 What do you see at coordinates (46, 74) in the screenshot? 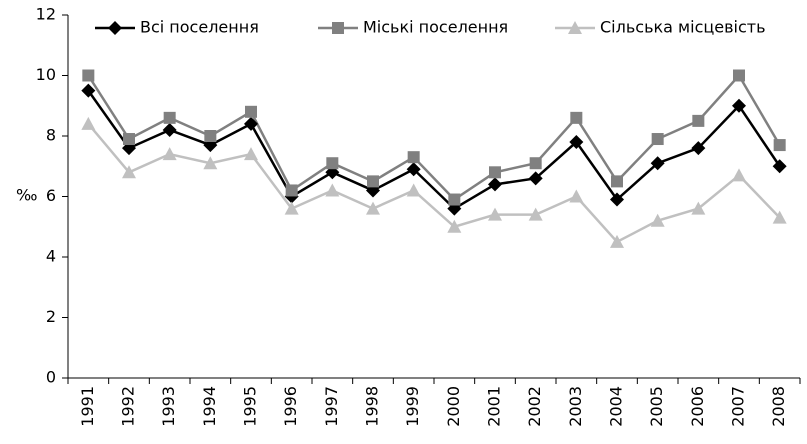
I see `y-tick-label: 10` at bounding box center [46, 74].